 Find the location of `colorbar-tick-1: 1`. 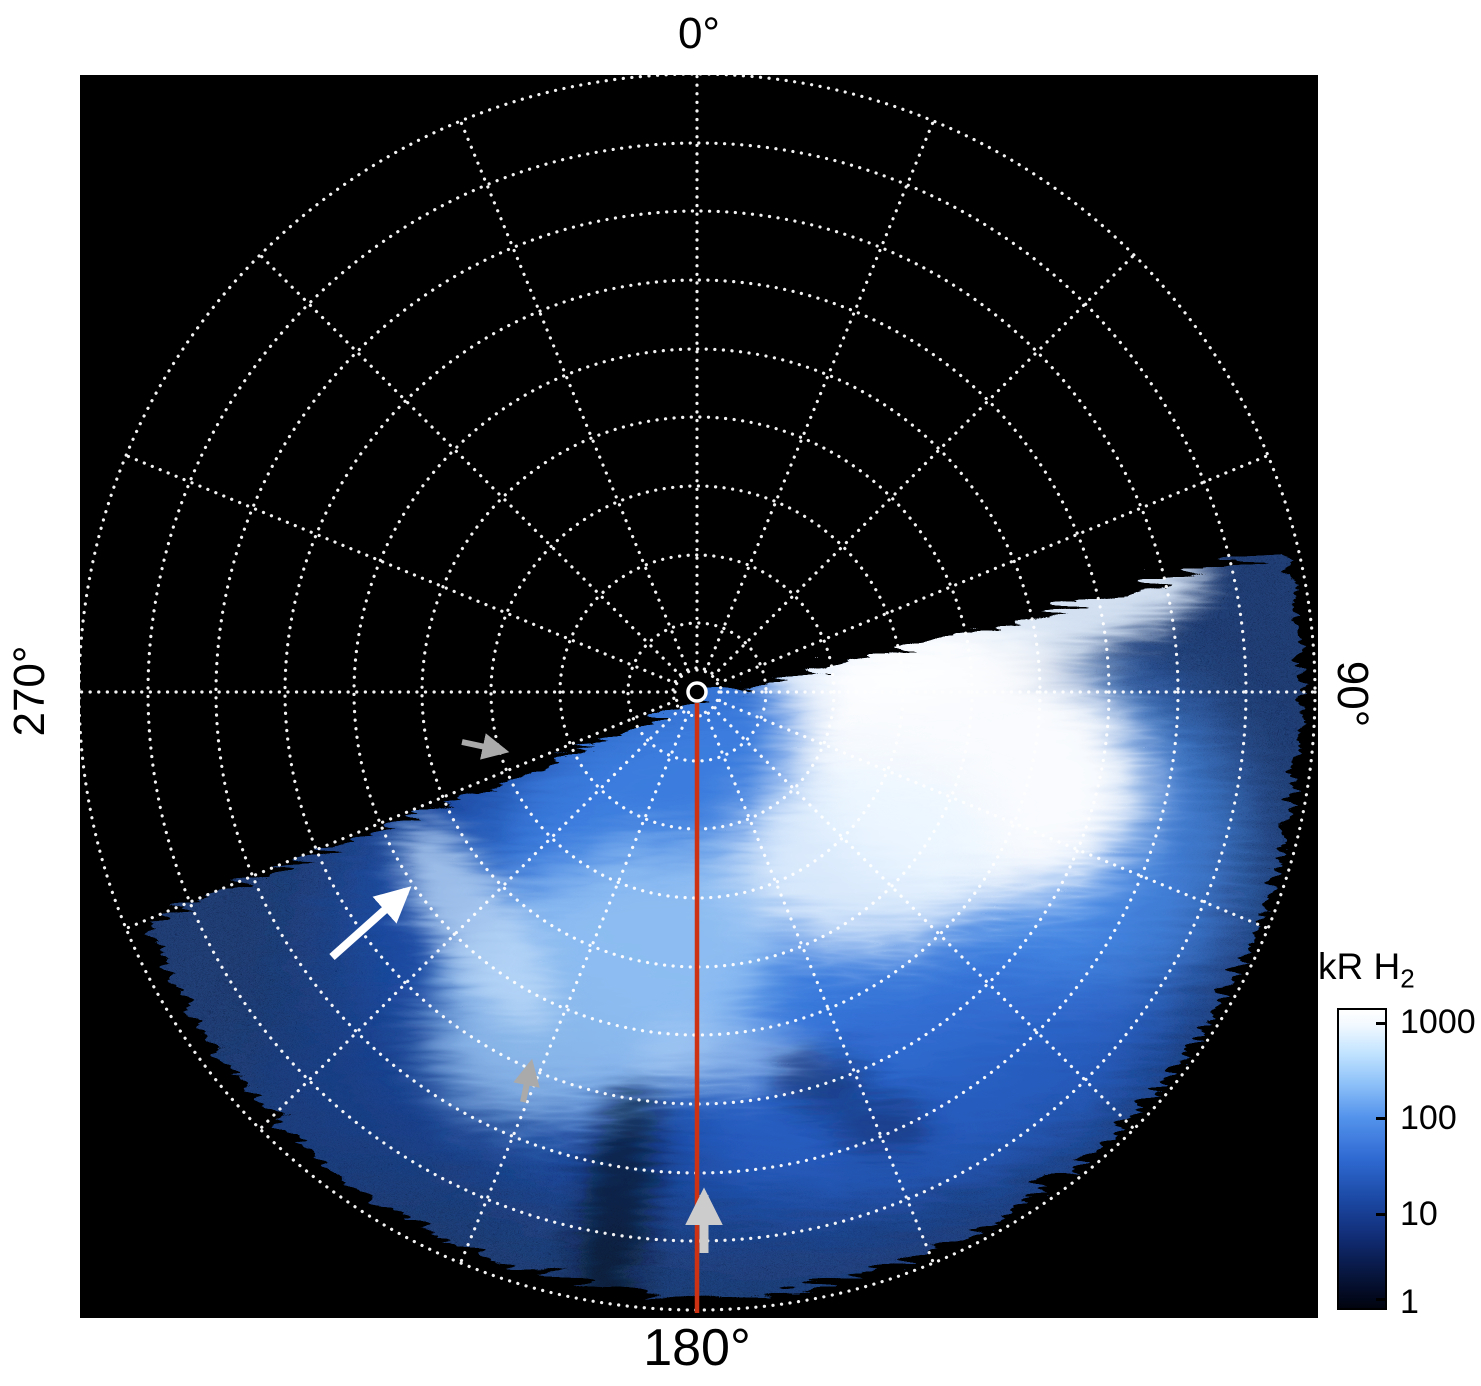

colorbar-tick-1: 1 is located at coordinates (1409, 1302).